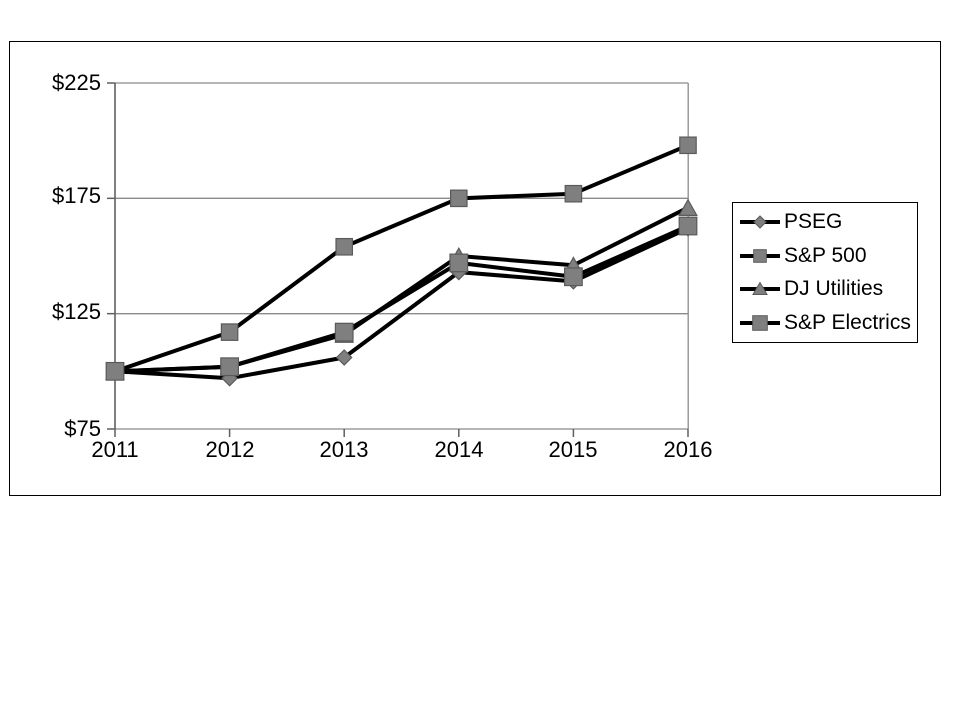  I want to click on legend-marker-sp500-square-icon, so click(760, 256).